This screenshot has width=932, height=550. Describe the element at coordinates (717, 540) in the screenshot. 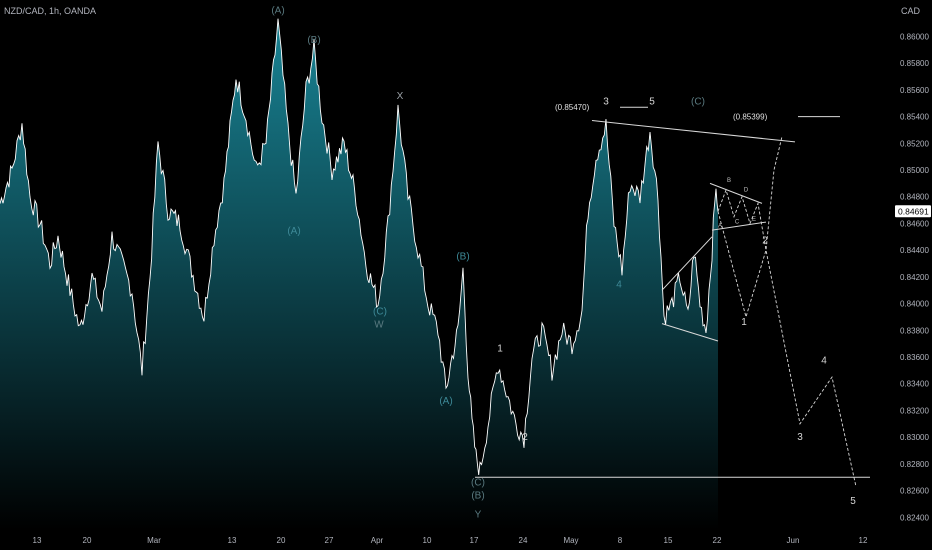

I see `x-tick-label: 22` at that location.